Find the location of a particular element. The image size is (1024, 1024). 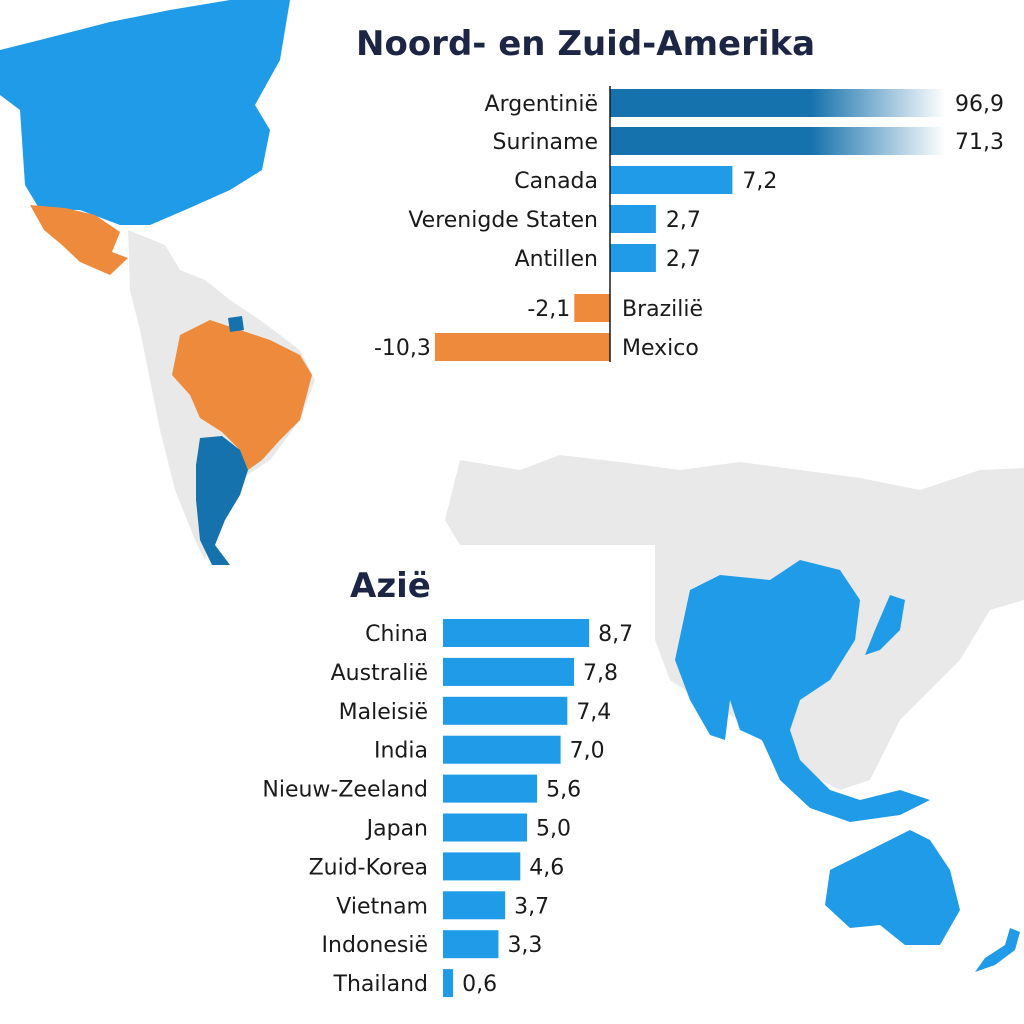

value-label-asia-2: 7,4 is located at coordinates (593, 712).